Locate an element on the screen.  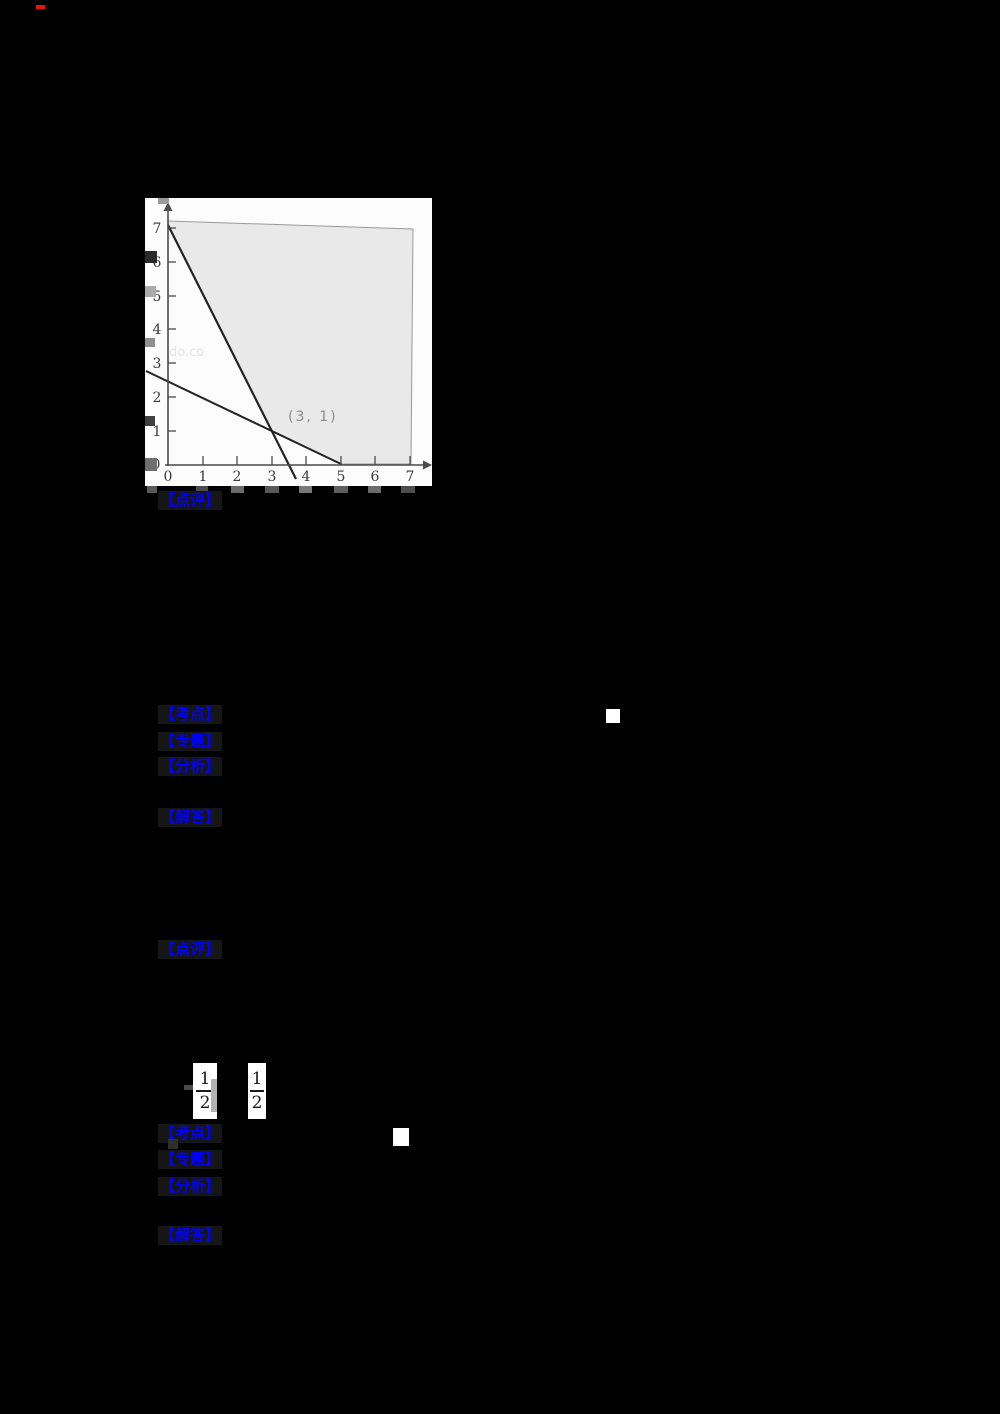
figure-edge-artifacts is located at coordinates (157, 334).